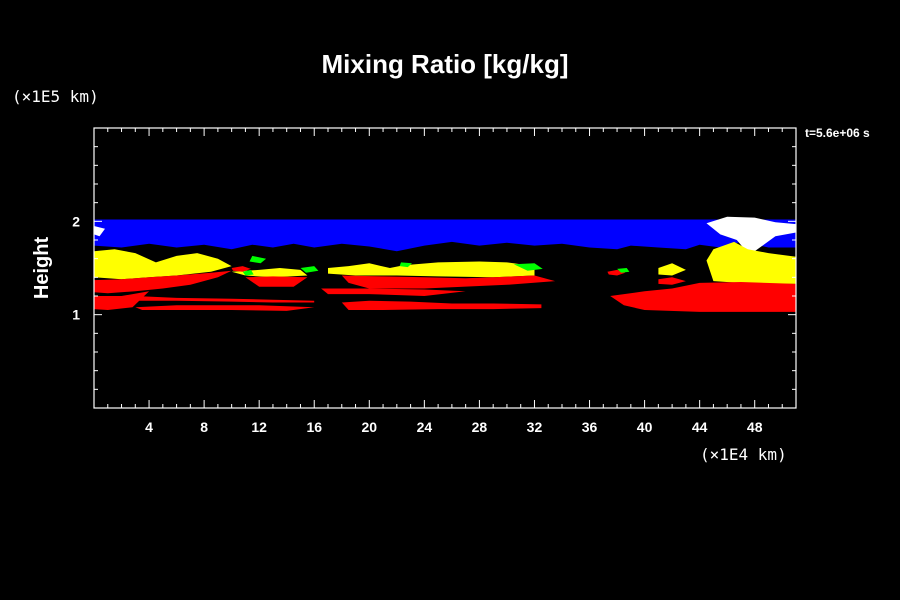 The width and height of the screenshot is (900, 600). I want to click on x-tick-label: 12, so click(259, 427).